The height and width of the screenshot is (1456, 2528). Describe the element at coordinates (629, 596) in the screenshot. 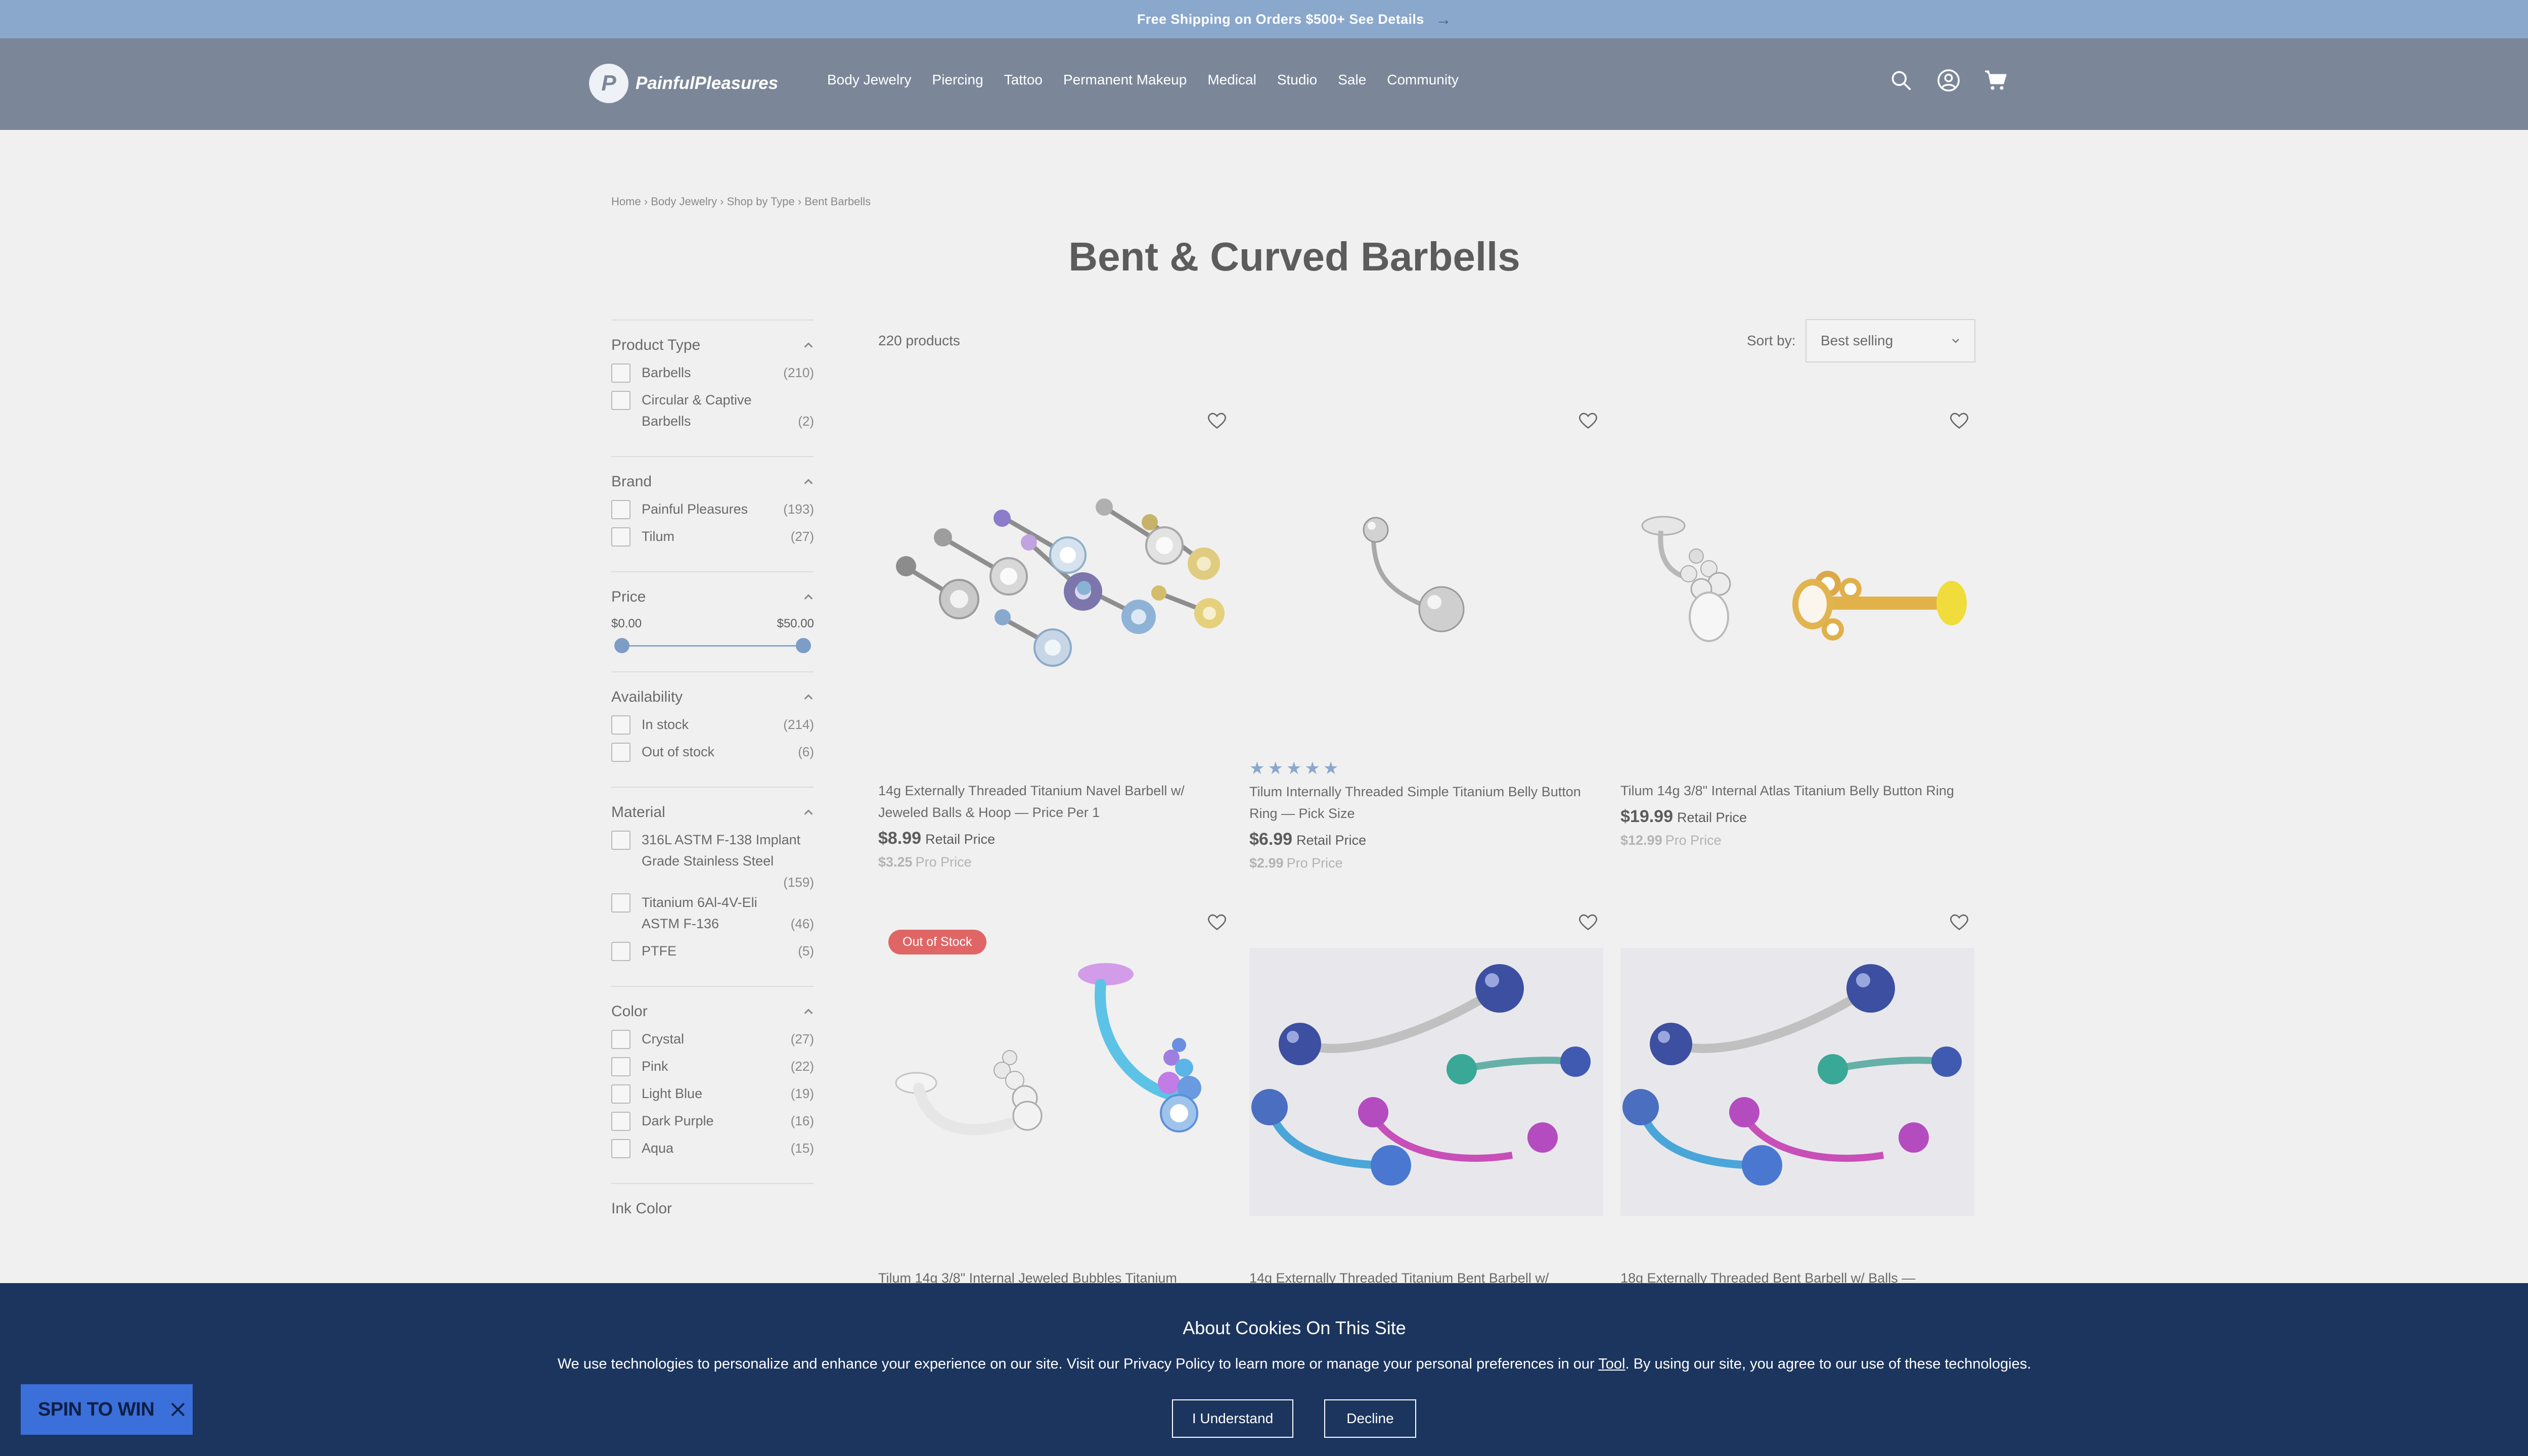

I see `facet-title: Price` at that location.